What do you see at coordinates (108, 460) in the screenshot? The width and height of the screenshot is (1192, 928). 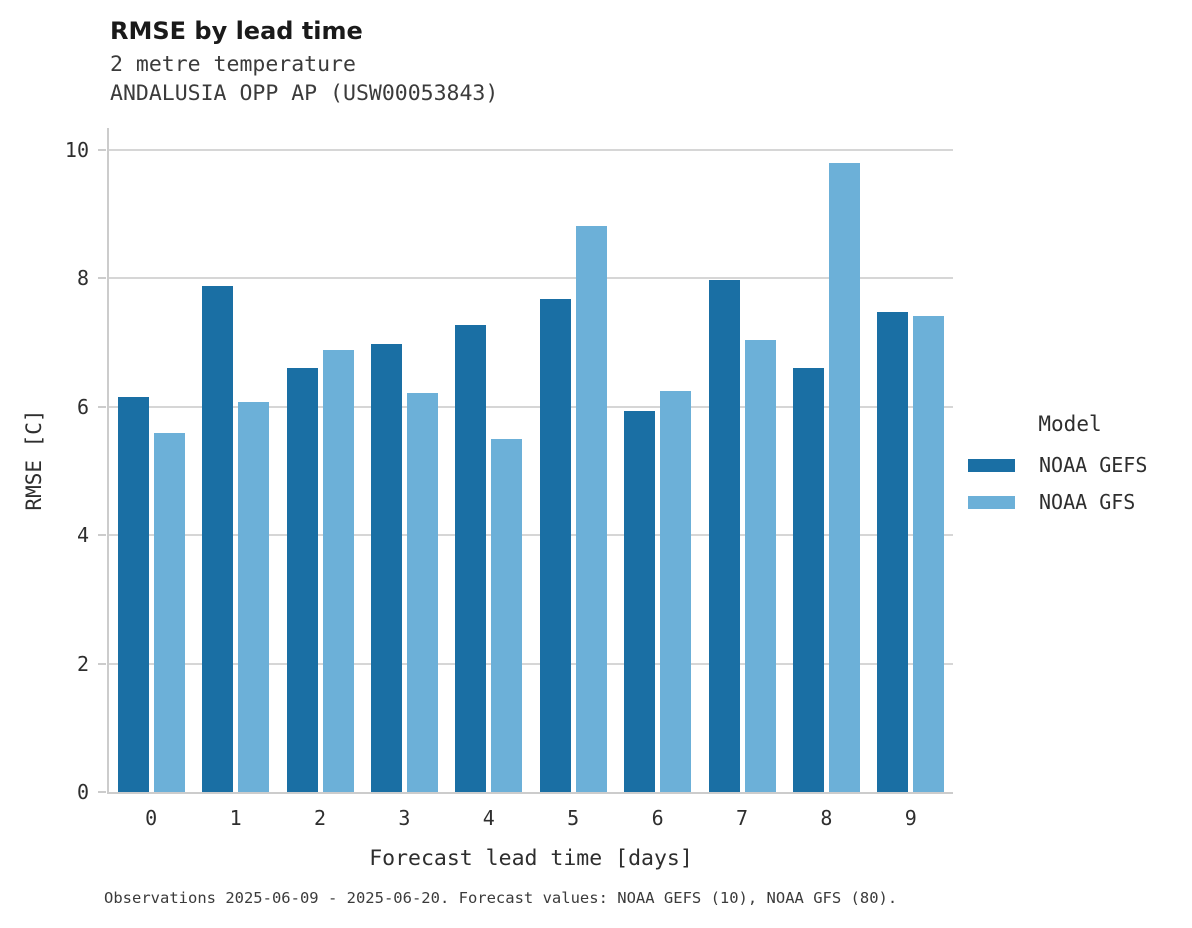 I see `y-axis-spine` at bounding box center [108, 460].